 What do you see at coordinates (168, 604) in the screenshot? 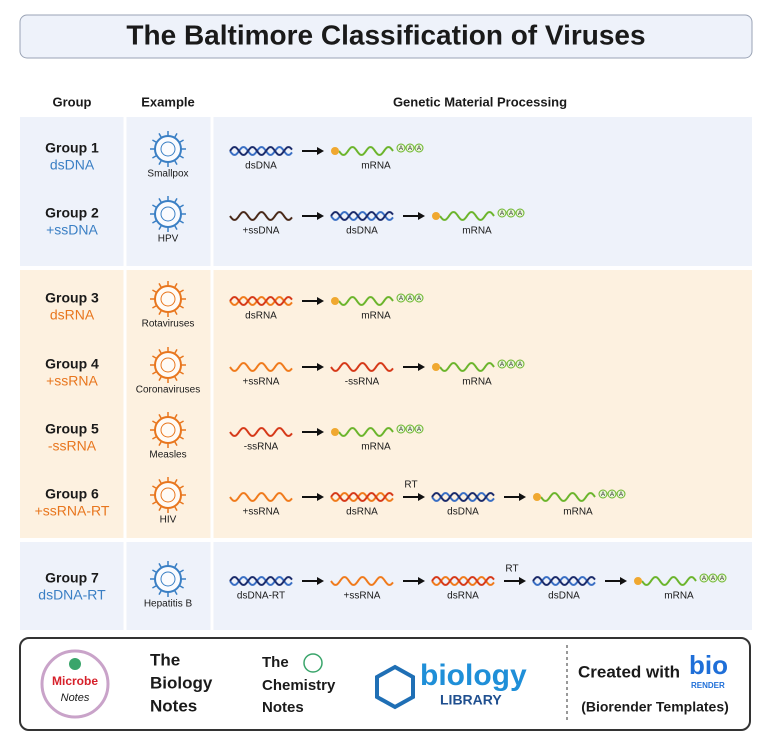
I see `example-label: Hepatitis B` at bounding box center [168, 604].